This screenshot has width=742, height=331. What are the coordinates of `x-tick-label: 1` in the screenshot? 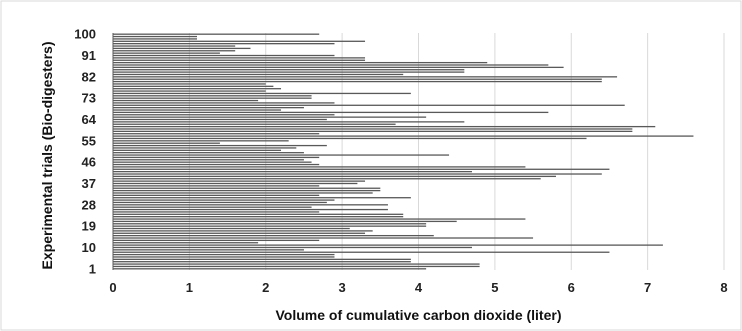 It's located at (189, 287).